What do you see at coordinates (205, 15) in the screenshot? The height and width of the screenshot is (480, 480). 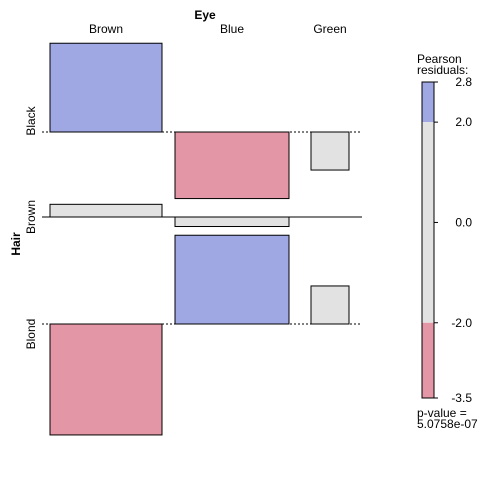 I see `x-axis-title: Eye` at bounding box center [205, 15].